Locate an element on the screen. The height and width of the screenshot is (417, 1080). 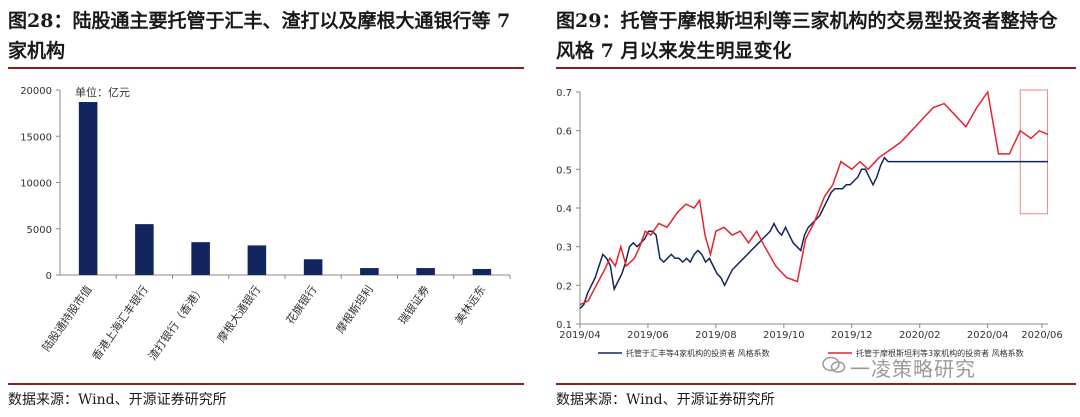
line-x-tick-label: 2020/06 is located at coordinates (1042, 335).